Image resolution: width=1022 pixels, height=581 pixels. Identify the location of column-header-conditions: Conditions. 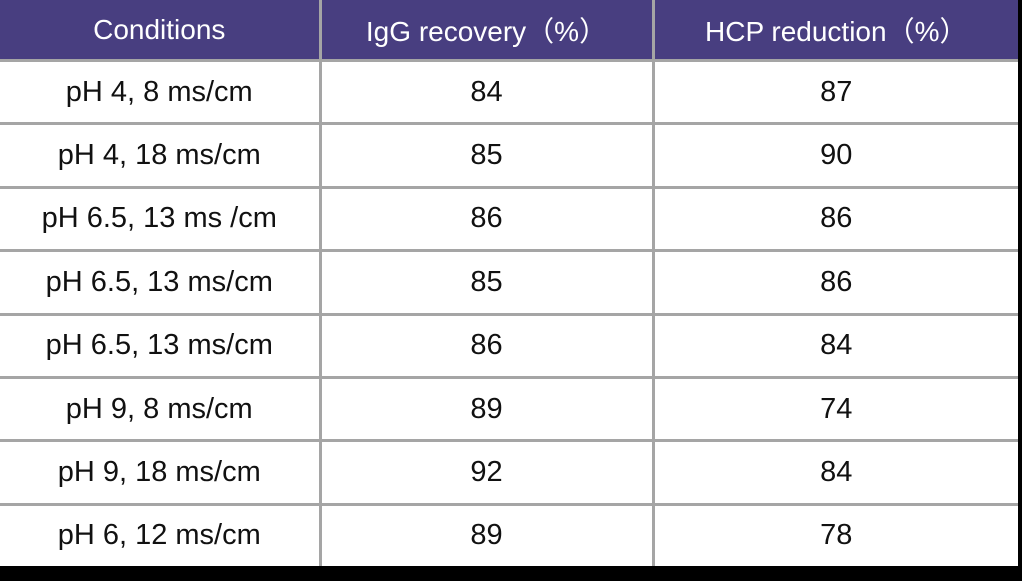
(160, 31).